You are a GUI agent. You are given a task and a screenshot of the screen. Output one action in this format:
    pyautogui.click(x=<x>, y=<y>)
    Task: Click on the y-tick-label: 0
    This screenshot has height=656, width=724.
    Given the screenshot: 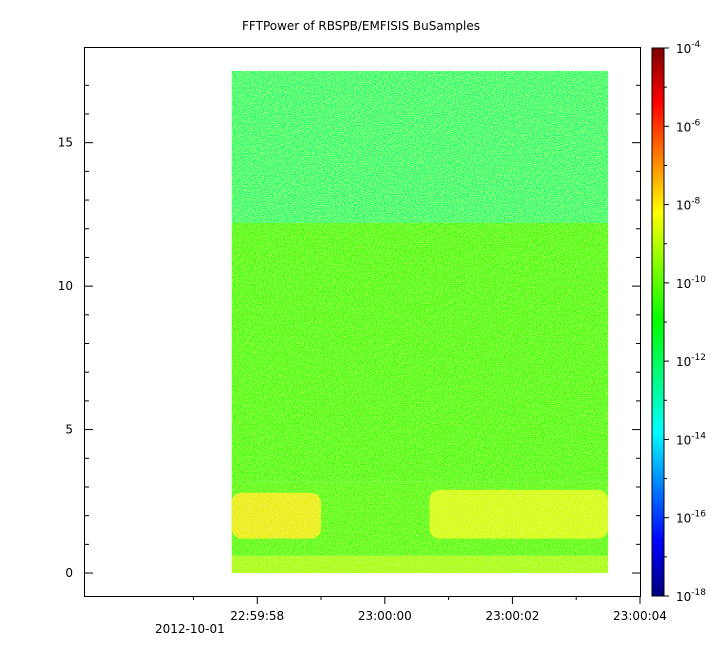 What is the action you would take?
    pyautogui.click(x=69, y=573)
    